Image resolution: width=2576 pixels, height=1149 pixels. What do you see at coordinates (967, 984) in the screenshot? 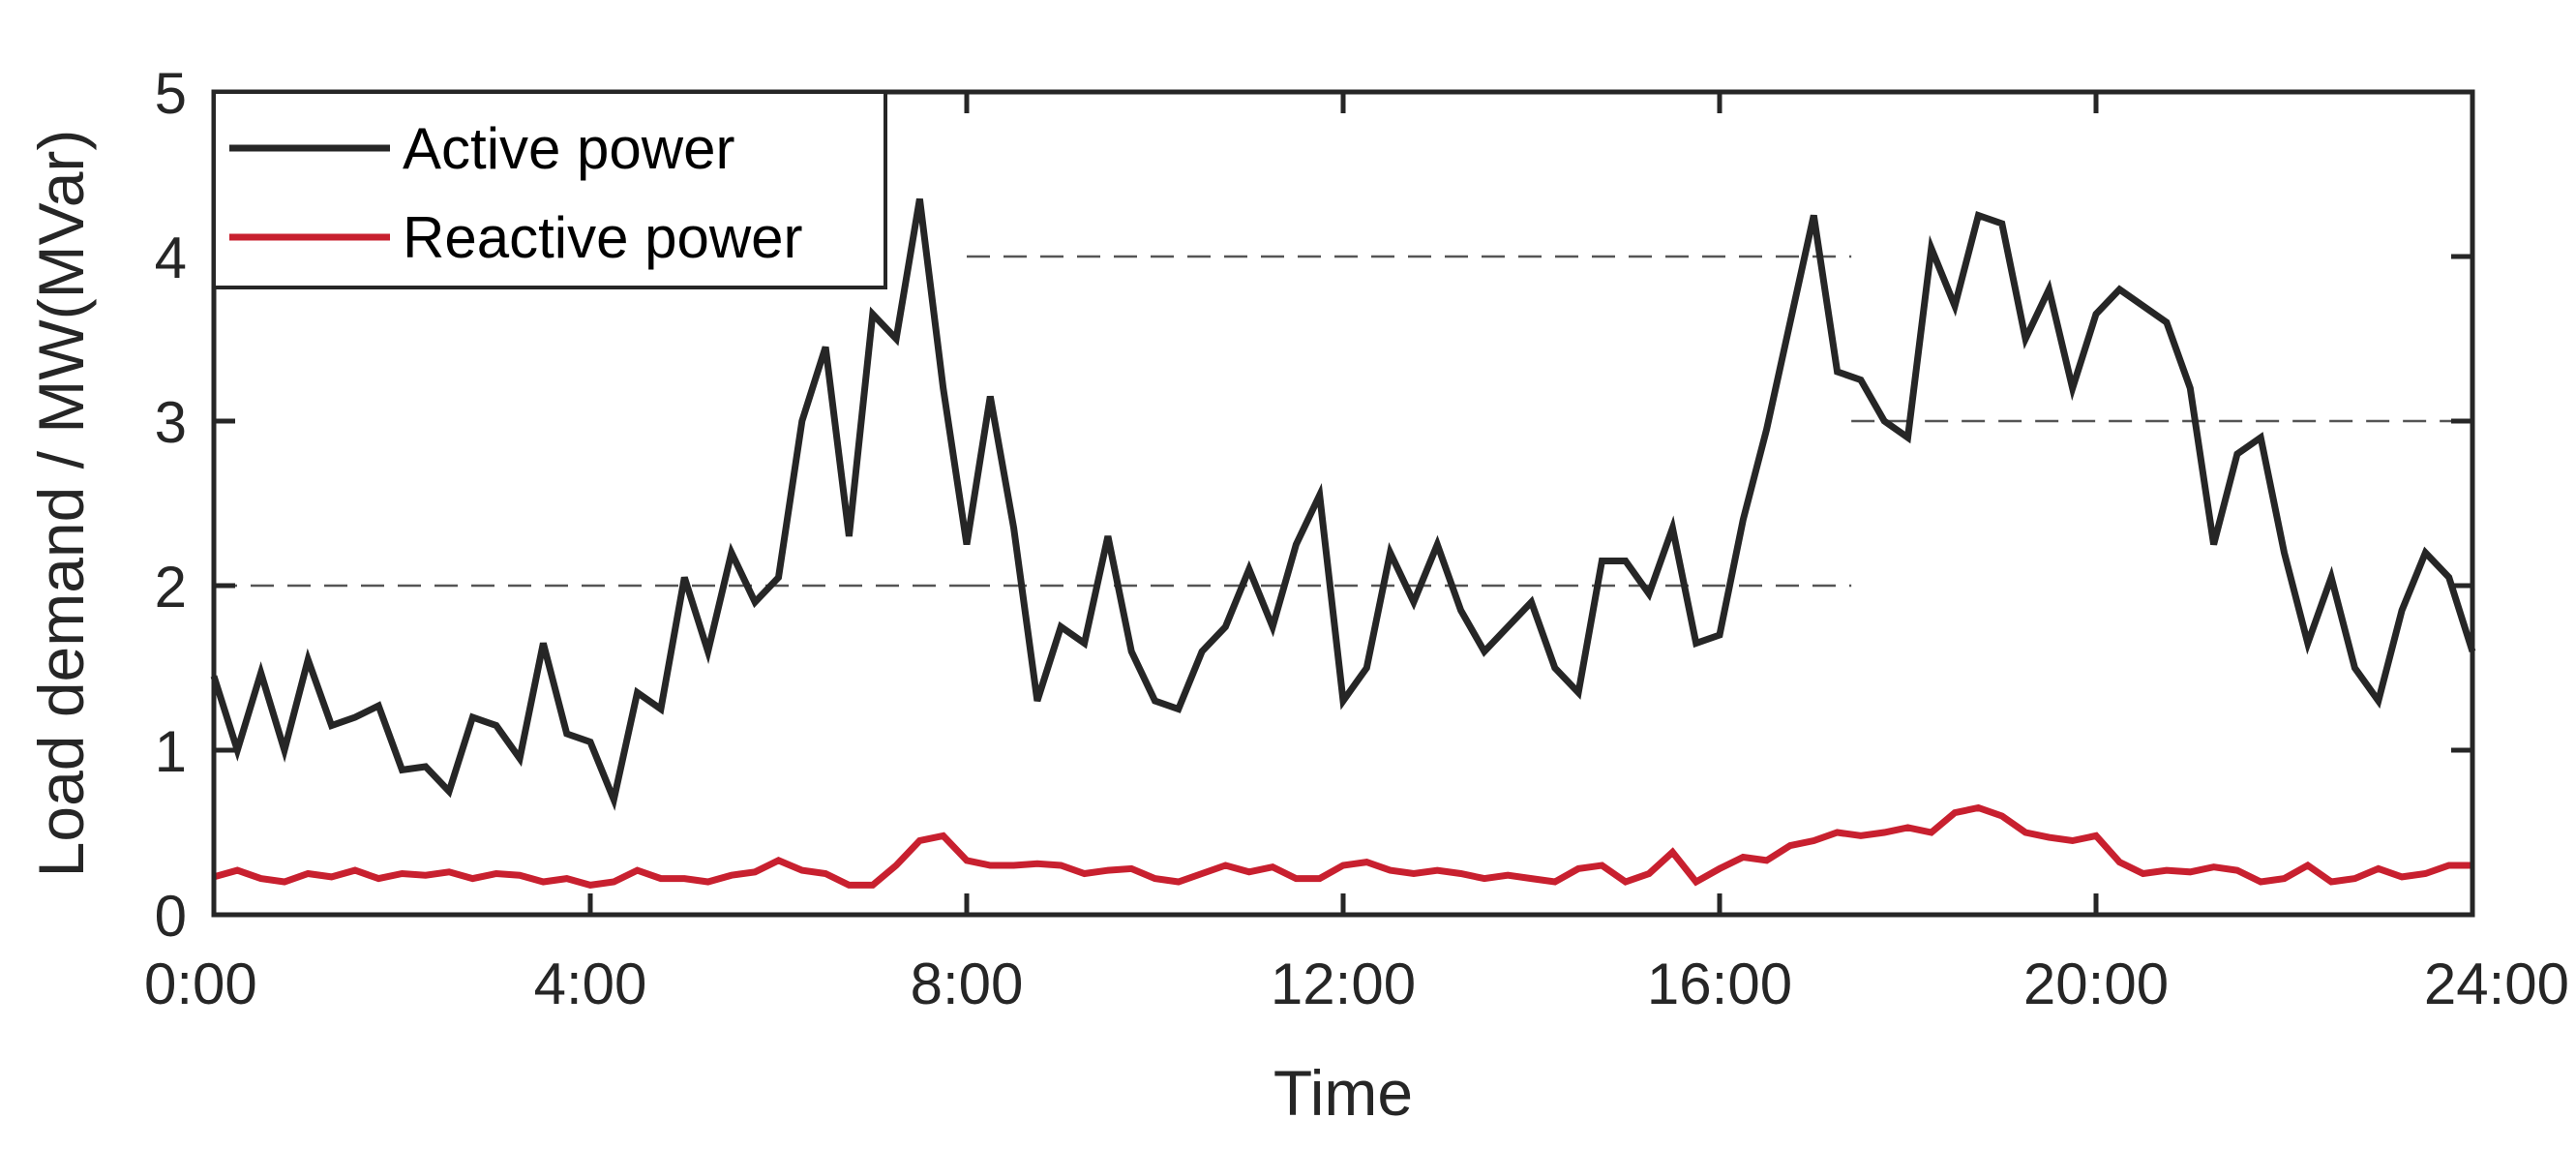
I see `x-tick-label-2: 8:00` at bounding box center [967, 984].